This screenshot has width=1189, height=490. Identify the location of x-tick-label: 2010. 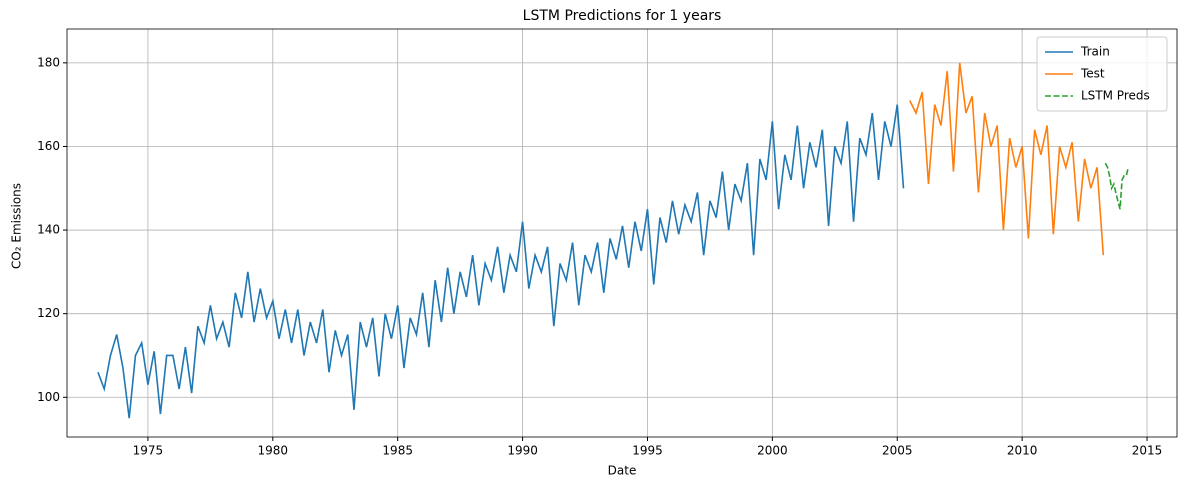
(1022, 451).